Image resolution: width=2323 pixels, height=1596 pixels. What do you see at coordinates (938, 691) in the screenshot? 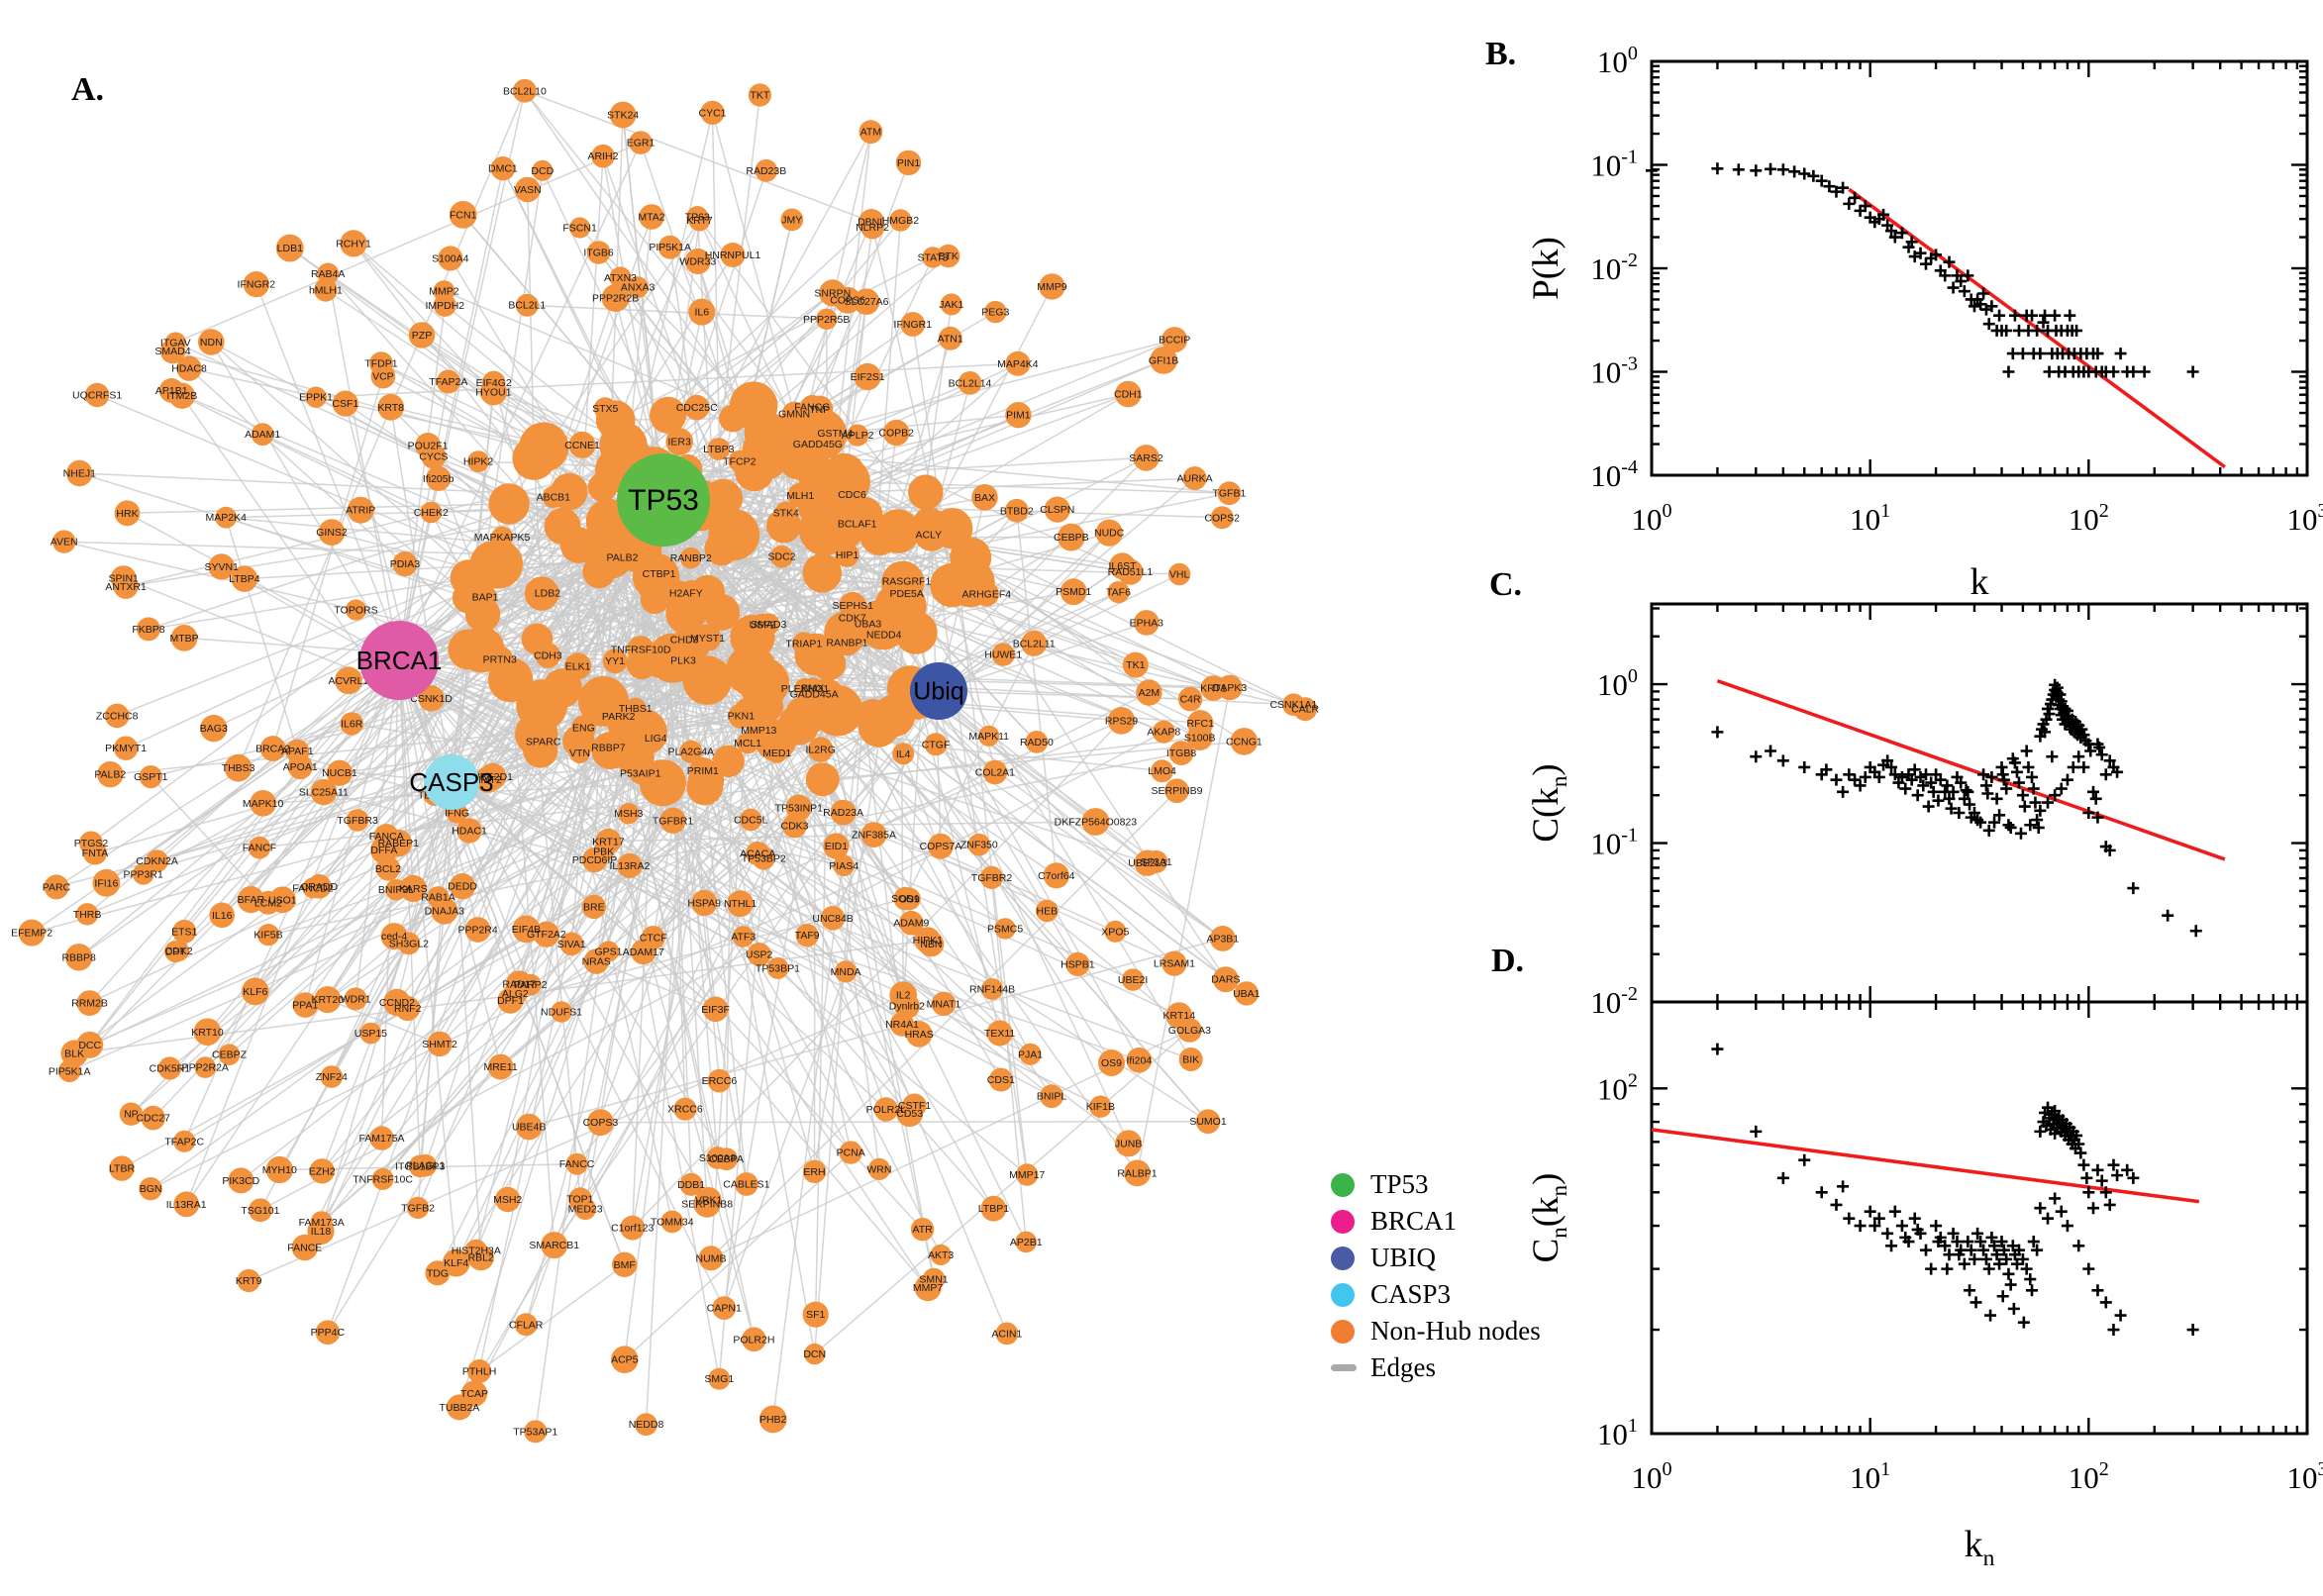
I see `hub-node-ubiq: Ubiq` at bounding box center [938, 691].